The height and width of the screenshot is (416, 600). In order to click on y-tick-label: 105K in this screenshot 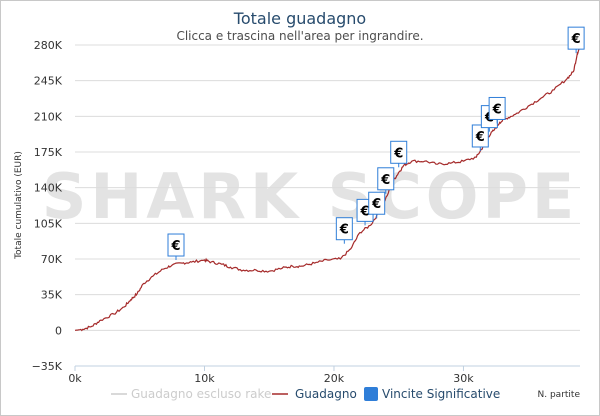, I will do `click(48, 223)`.